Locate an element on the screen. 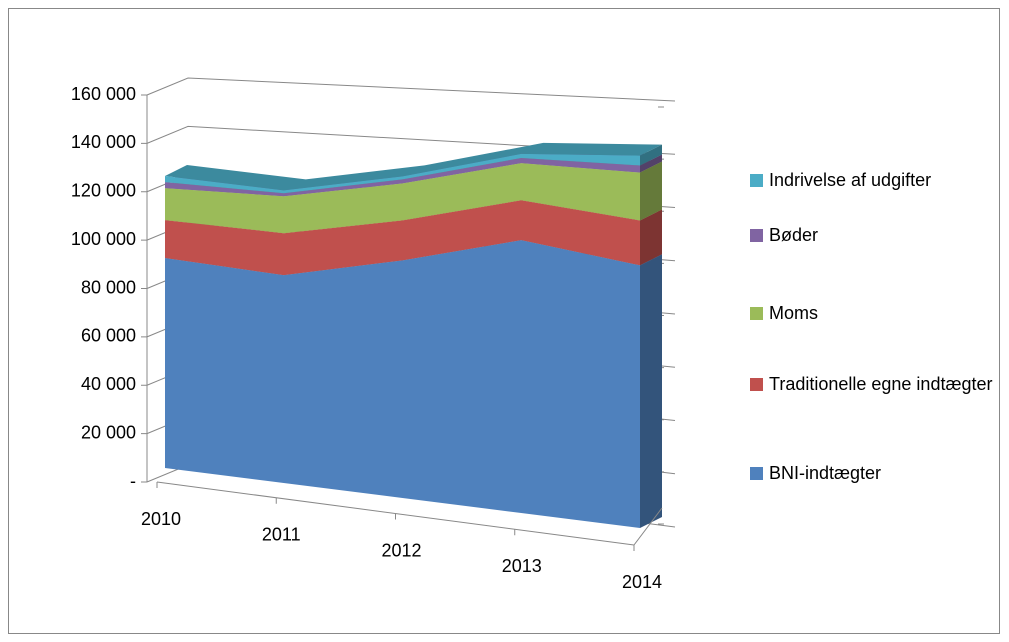 The width and height of the screenshot is (1009, 642). x-tick-label: 2011 is located at coordinates (281, 535).